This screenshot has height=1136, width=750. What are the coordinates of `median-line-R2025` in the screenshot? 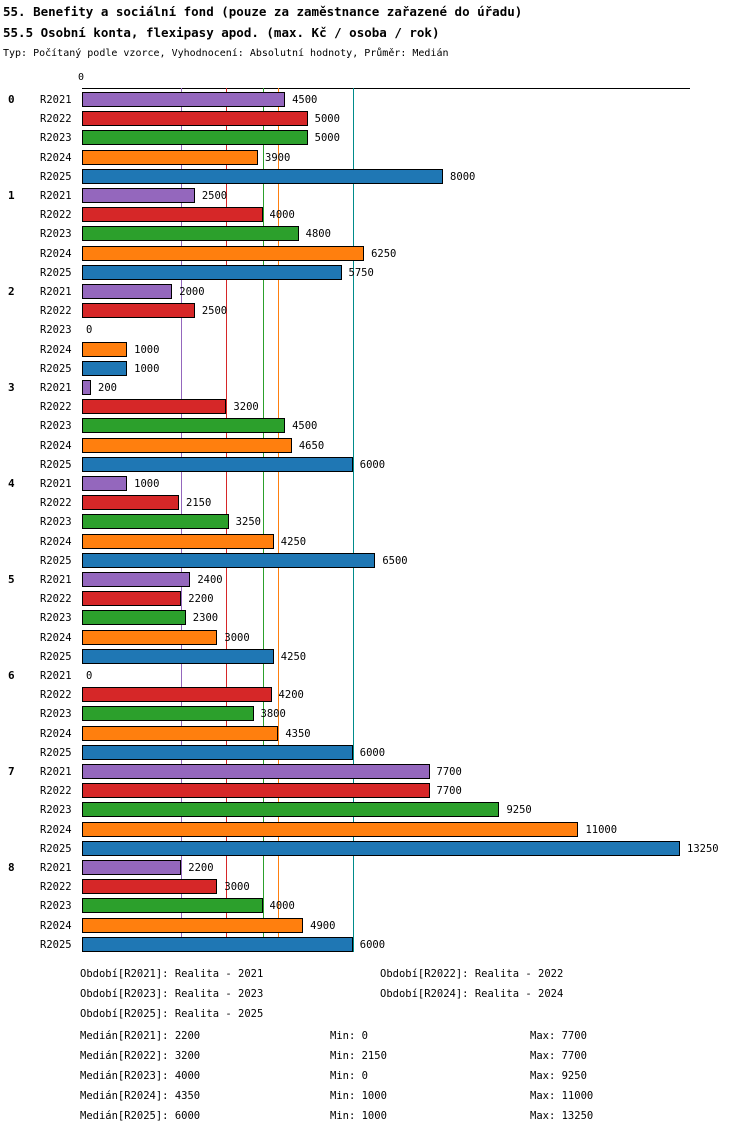 It's located at (353, 520).